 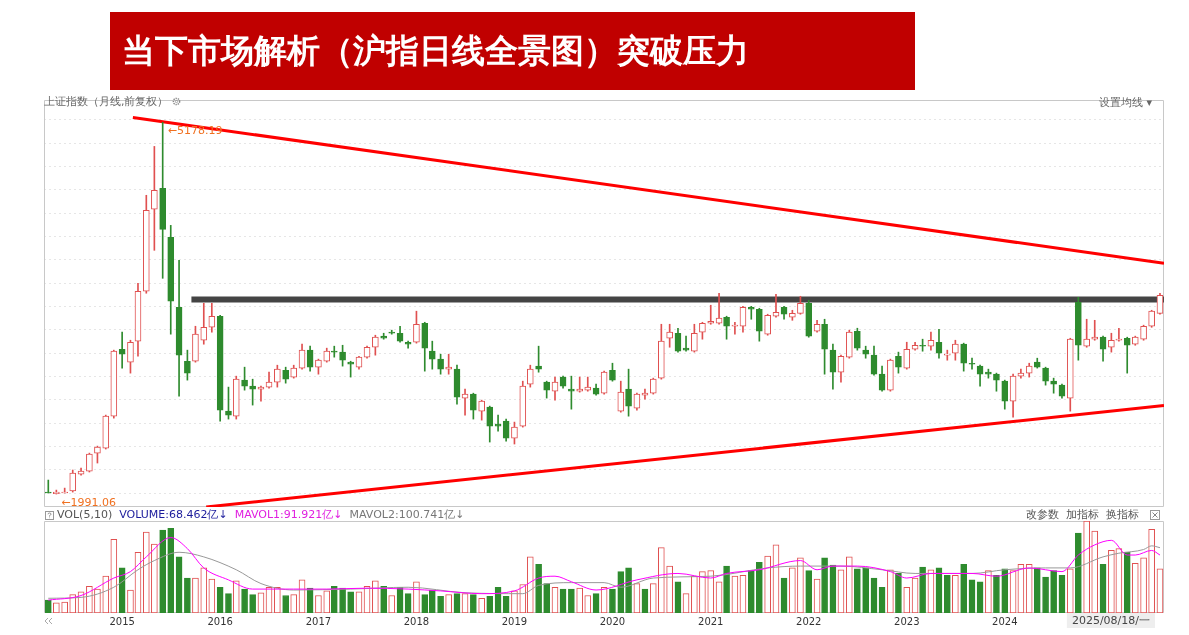 I want to click on chart-title: 当下市场解析（沪指日线全景图）突破压力, so click(x=512, y=51).